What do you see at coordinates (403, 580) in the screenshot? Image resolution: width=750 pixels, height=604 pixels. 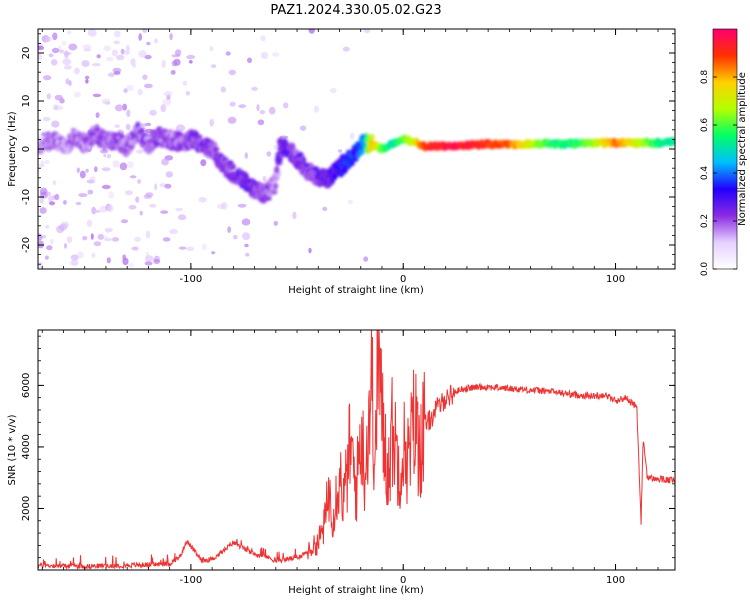 I see `snr-x-tick-label: 0` at bounding box center [403, 580].